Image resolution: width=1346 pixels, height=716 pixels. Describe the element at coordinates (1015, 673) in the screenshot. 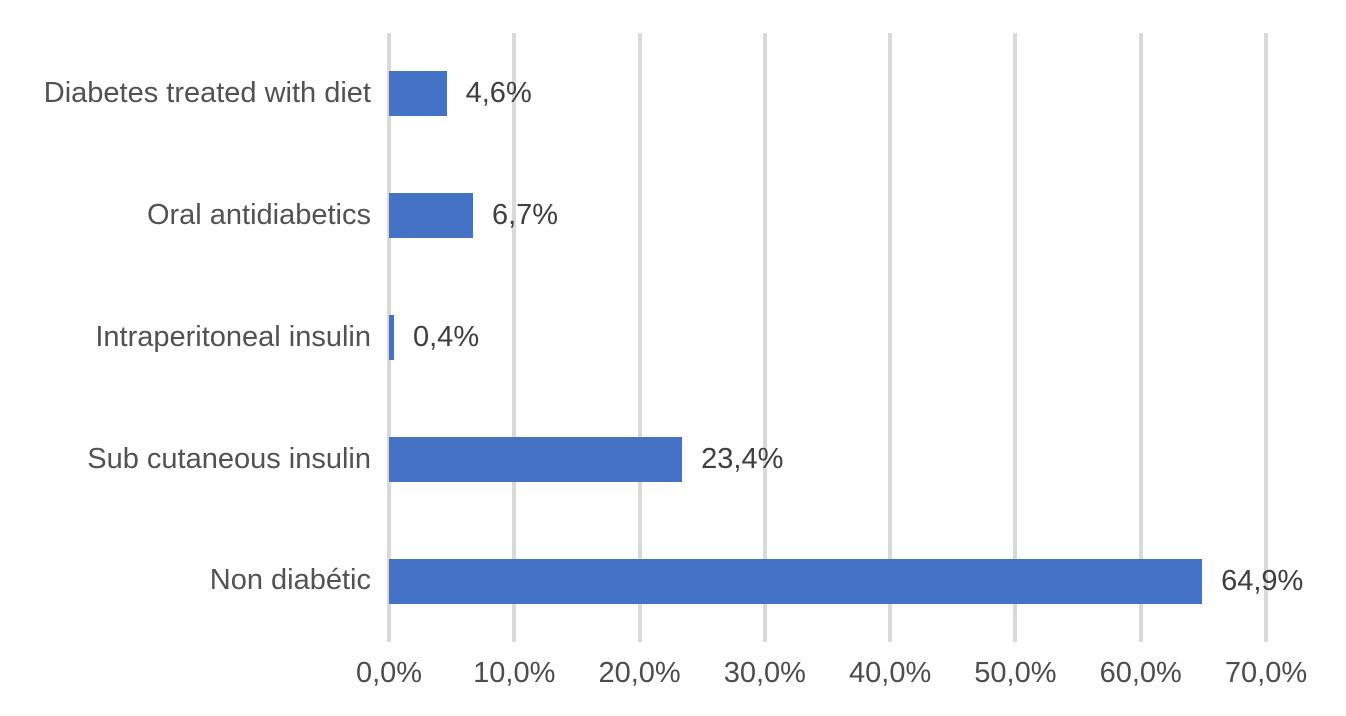

I see `x-tick-label: 50,0%` at that location.